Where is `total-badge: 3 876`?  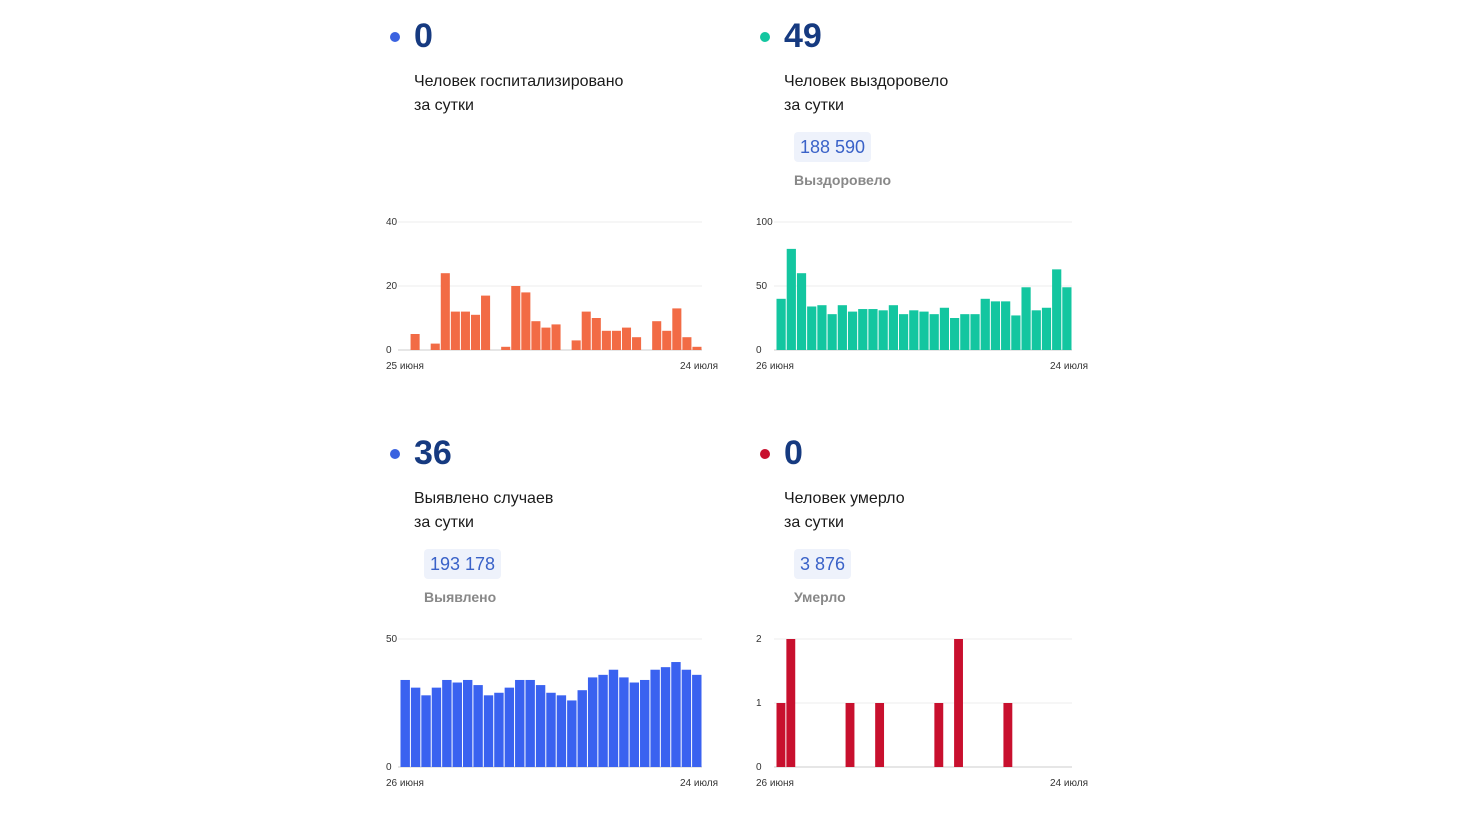 total-badge: 3 876 is located at coordinates (823, 564).